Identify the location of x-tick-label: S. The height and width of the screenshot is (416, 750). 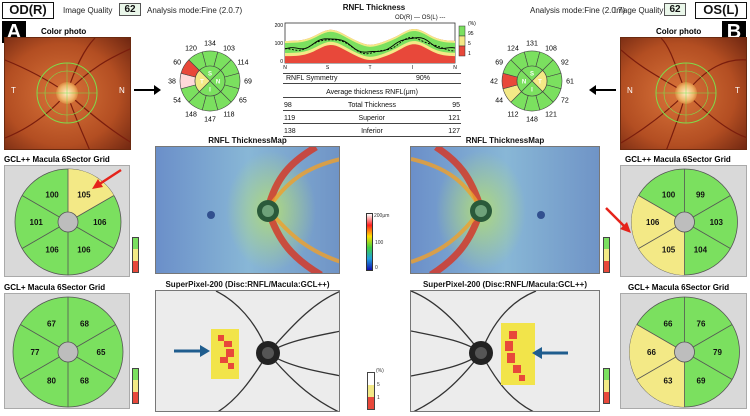
(328, 68).